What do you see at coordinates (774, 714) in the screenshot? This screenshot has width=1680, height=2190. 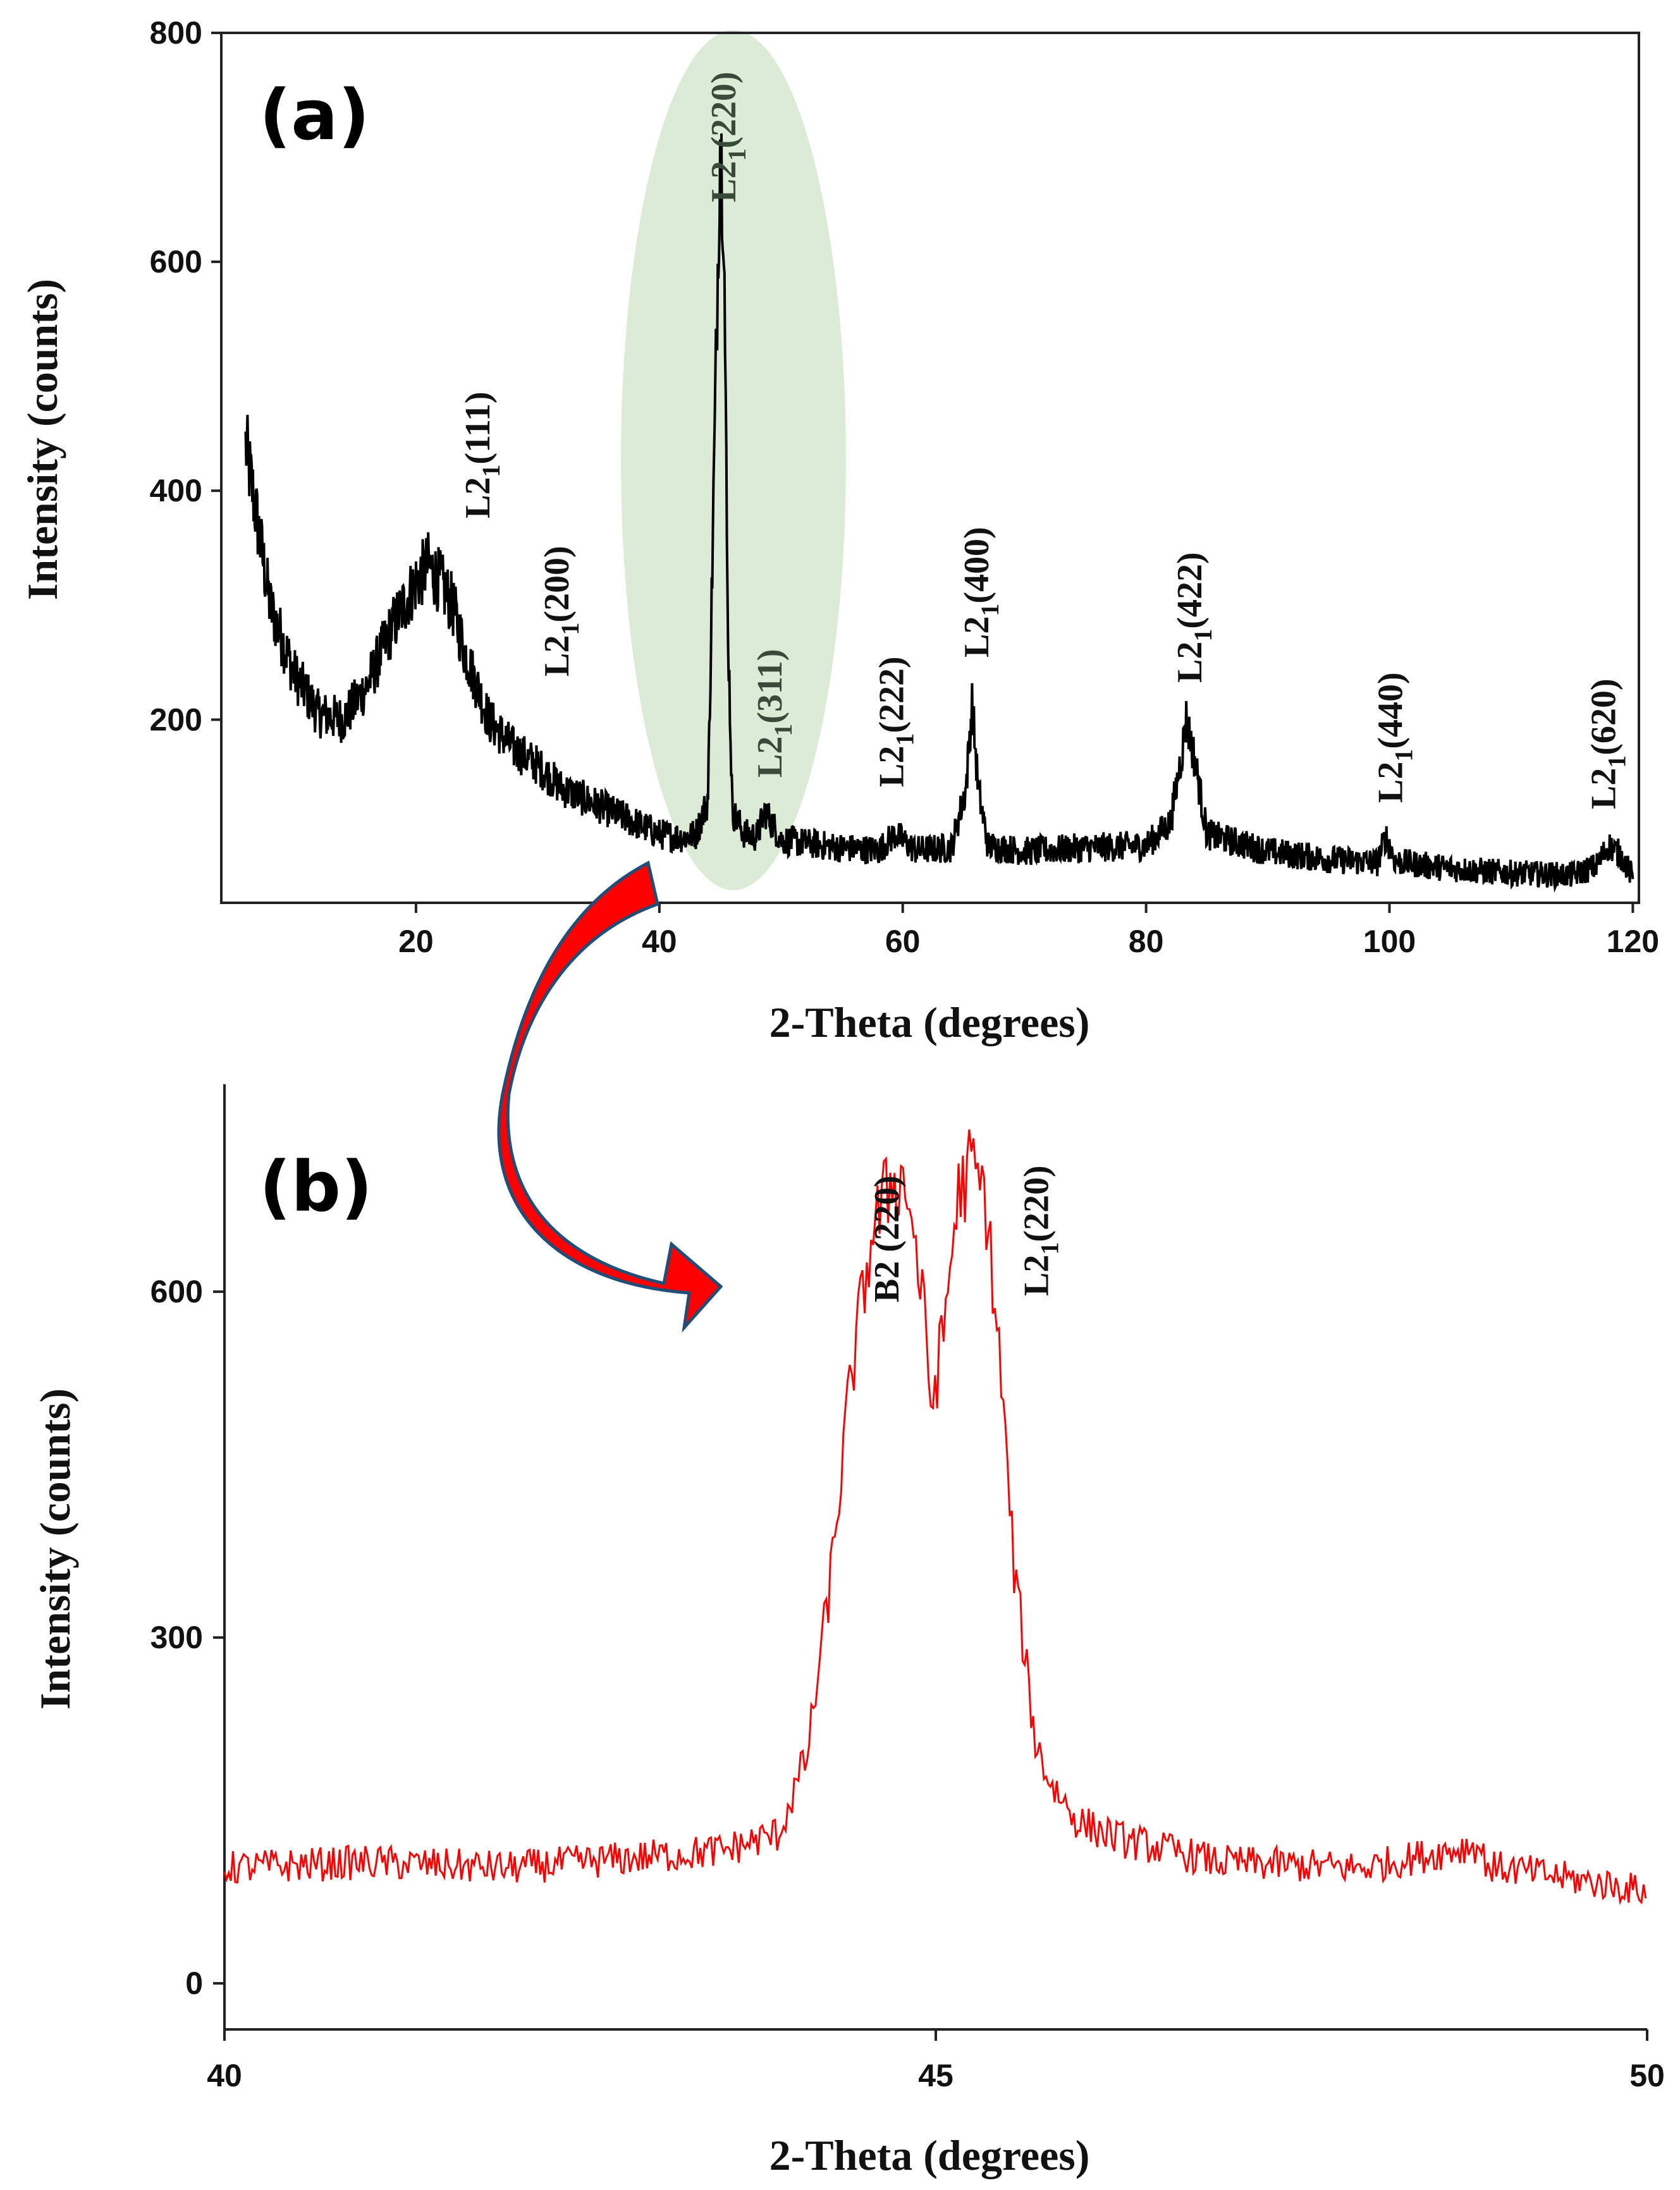 I see `peak-label-a: L21(311)` at bounding box center [774, 714].